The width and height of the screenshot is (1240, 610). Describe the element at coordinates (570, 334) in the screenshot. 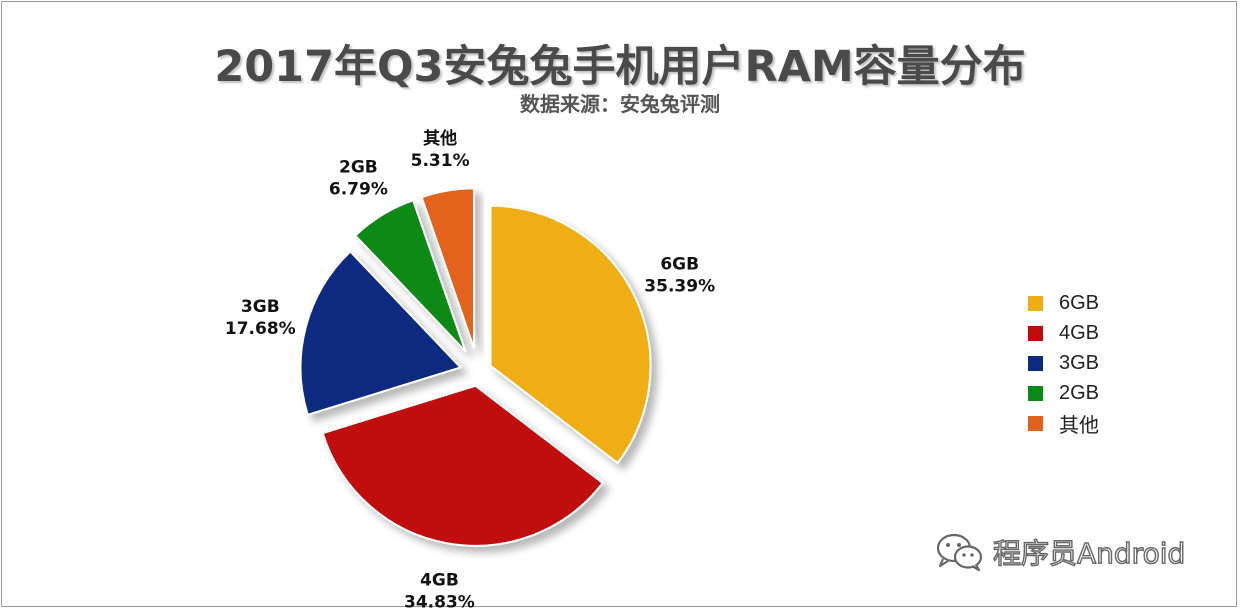

I see `pie-slice-6GB` at that location.